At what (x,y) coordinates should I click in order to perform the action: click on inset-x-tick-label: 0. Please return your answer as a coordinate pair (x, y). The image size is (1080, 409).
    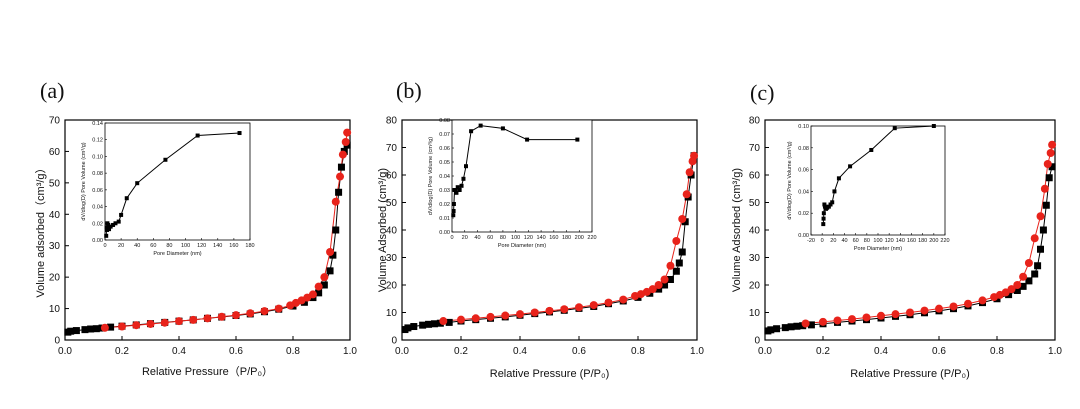
    Looking at the image, I should click on (451, 238).